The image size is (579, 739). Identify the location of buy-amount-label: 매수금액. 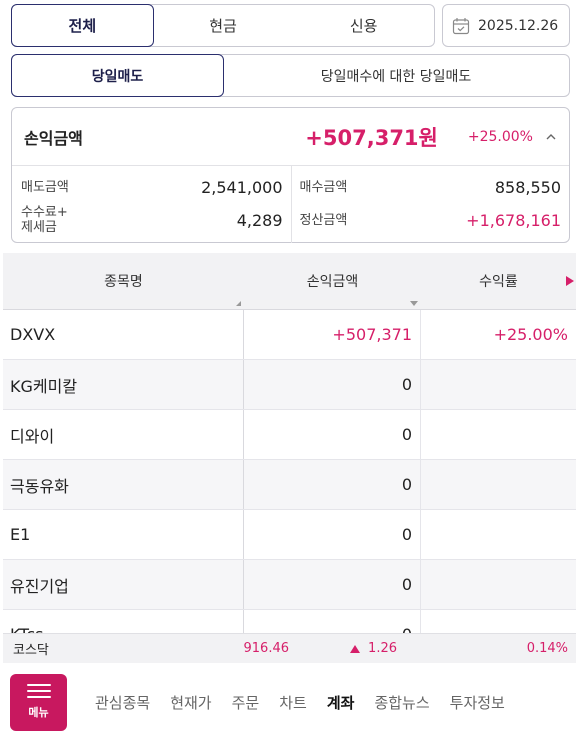
(323, 187).